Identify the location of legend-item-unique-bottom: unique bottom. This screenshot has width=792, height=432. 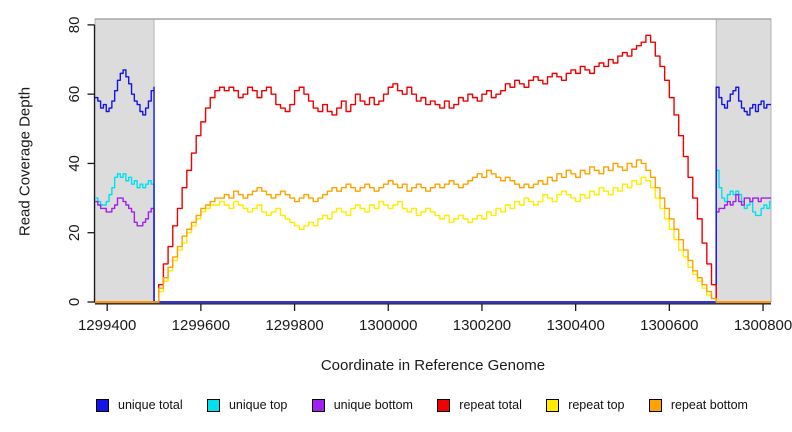
(362, 405).